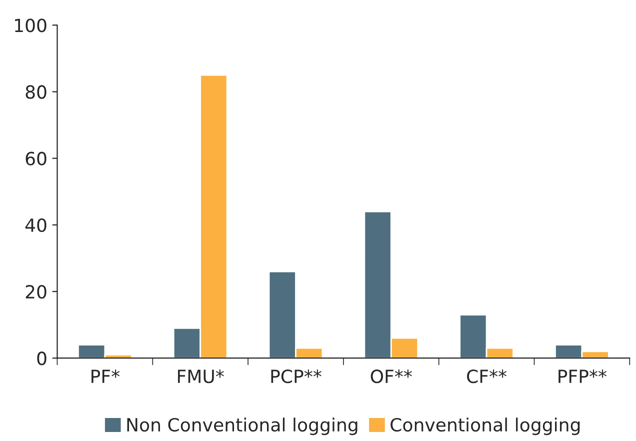 The height and width of the screenshot is (441, 636). What do you see at coordinates (582, 376) in the screenshot?
I see `x-tick-label: PFP**` at bounding box center [582, 376].